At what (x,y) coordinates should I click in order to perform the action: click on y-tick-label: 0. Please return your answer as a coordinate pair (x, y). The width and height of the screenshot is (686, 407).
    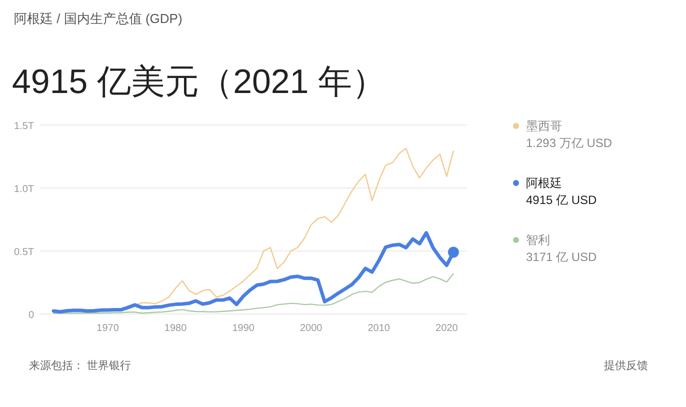
    Looking at the image, I should click on (31, 315).